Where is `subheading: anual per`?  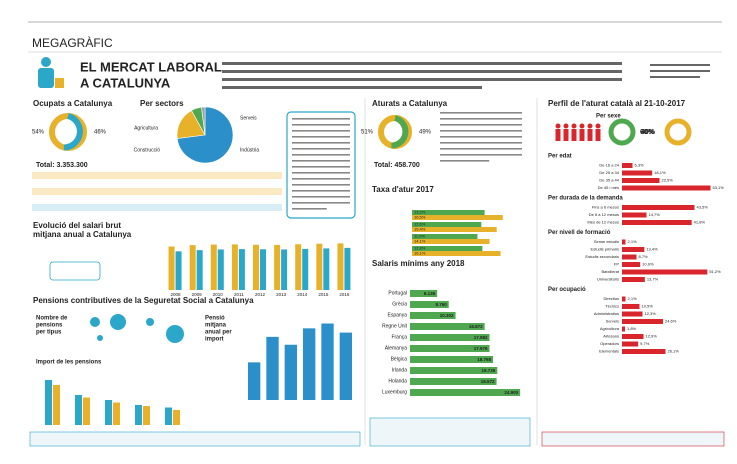 subheading: anual per is located at coordinates (218, 333).